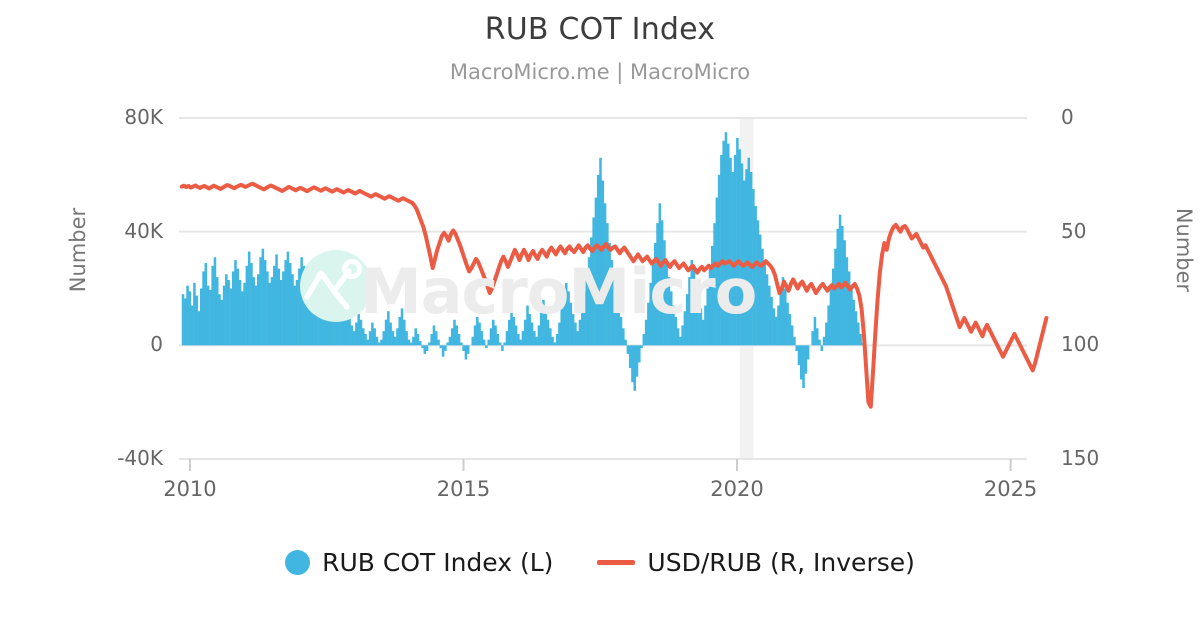 This screenshot has width=1200, height=630. I want to click on legend-item-rub-cot-index: RUB COT Index (L), so click(419, 562).